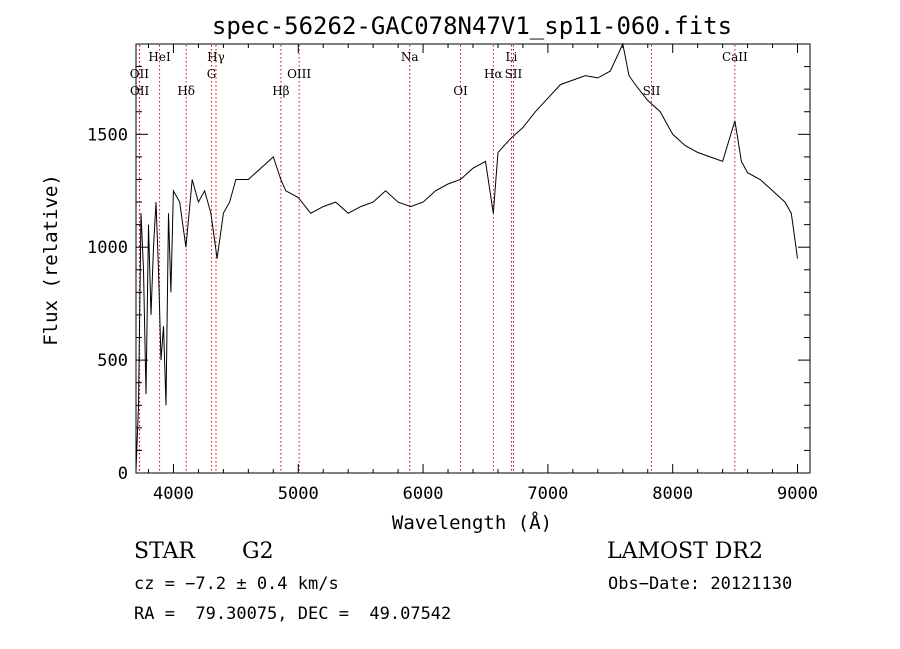  Describe the element at coordinates (700, 584) in the screenshot. I see `observation-date: Obs−Date: 20121130` at that location.